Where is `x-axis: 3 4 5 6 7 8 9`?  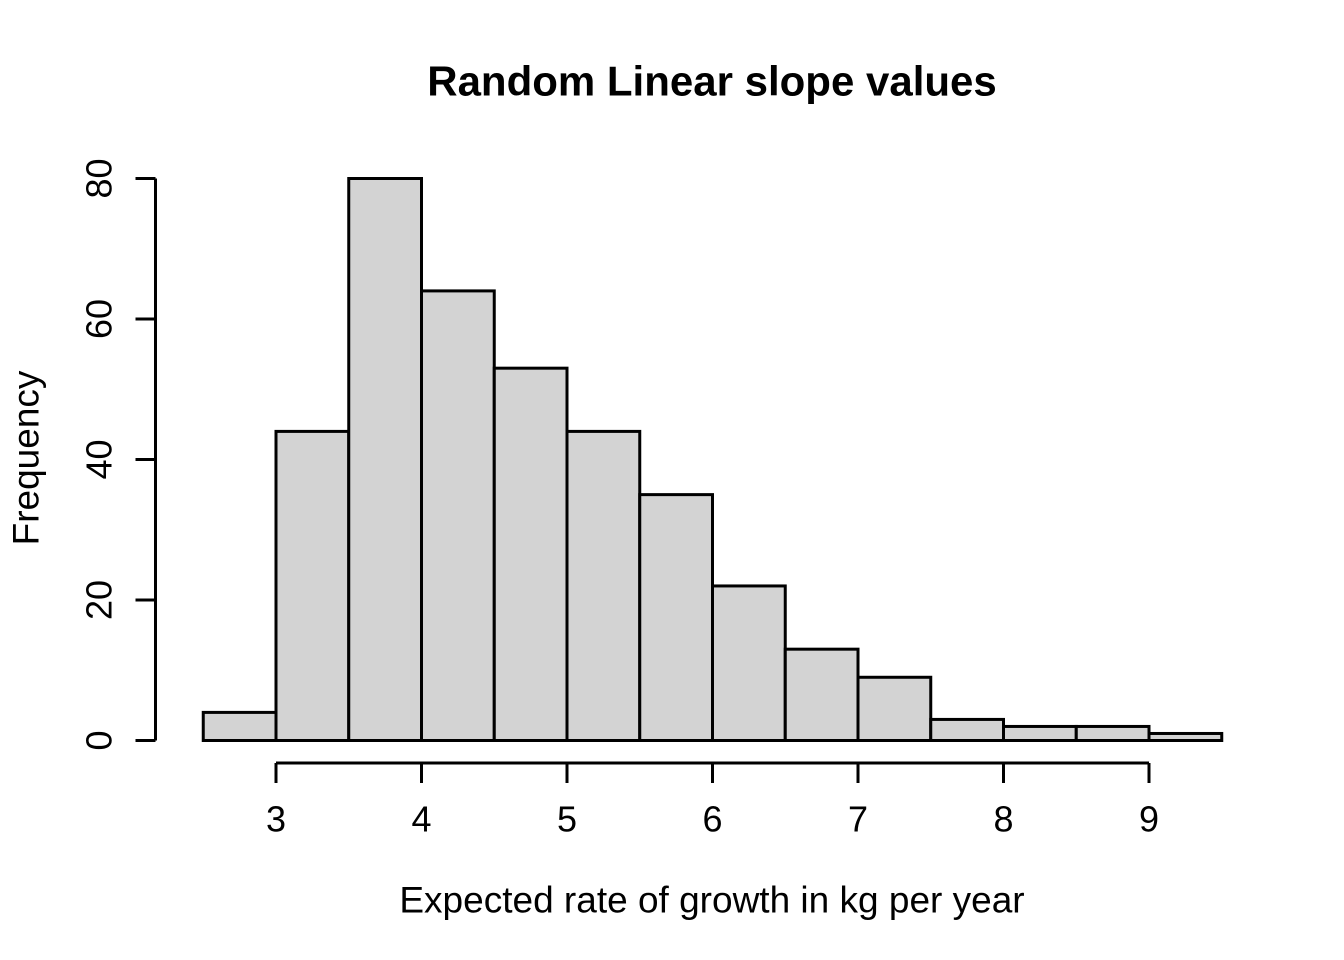 x-axis: 3 4 5 6 7 8 9 is located at coordinates (712, 800).